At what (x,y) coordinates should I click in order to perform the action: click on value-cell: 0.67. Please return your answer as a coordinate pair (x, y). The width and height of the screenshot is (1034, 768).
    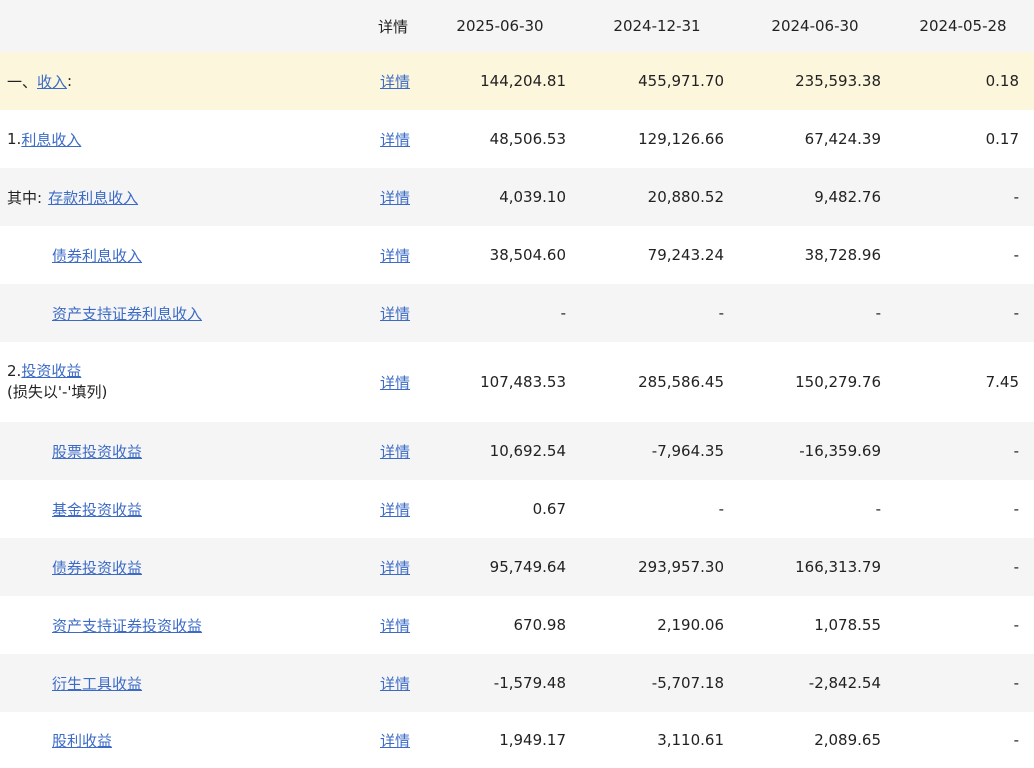
    Looking at the image, I should click on (549, 509).